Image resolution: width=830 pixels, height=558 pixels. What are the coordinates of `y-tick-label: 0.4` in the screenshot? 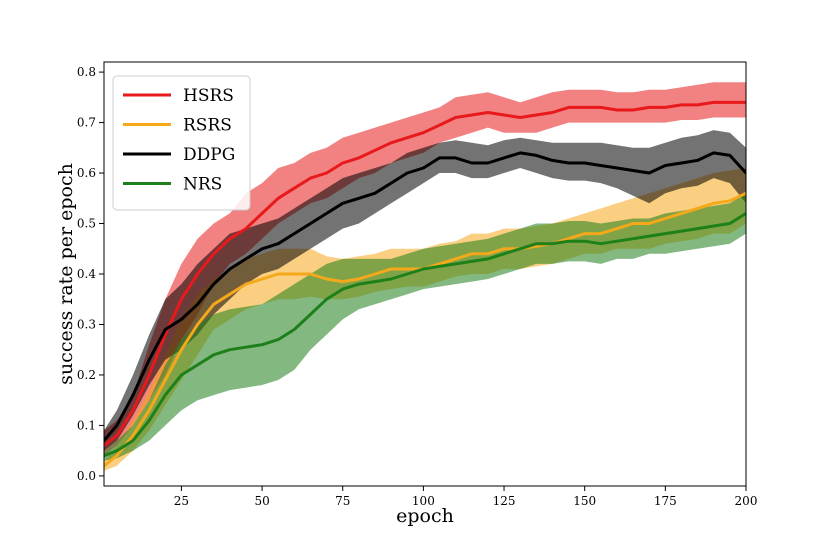 It's located at (86, 274).